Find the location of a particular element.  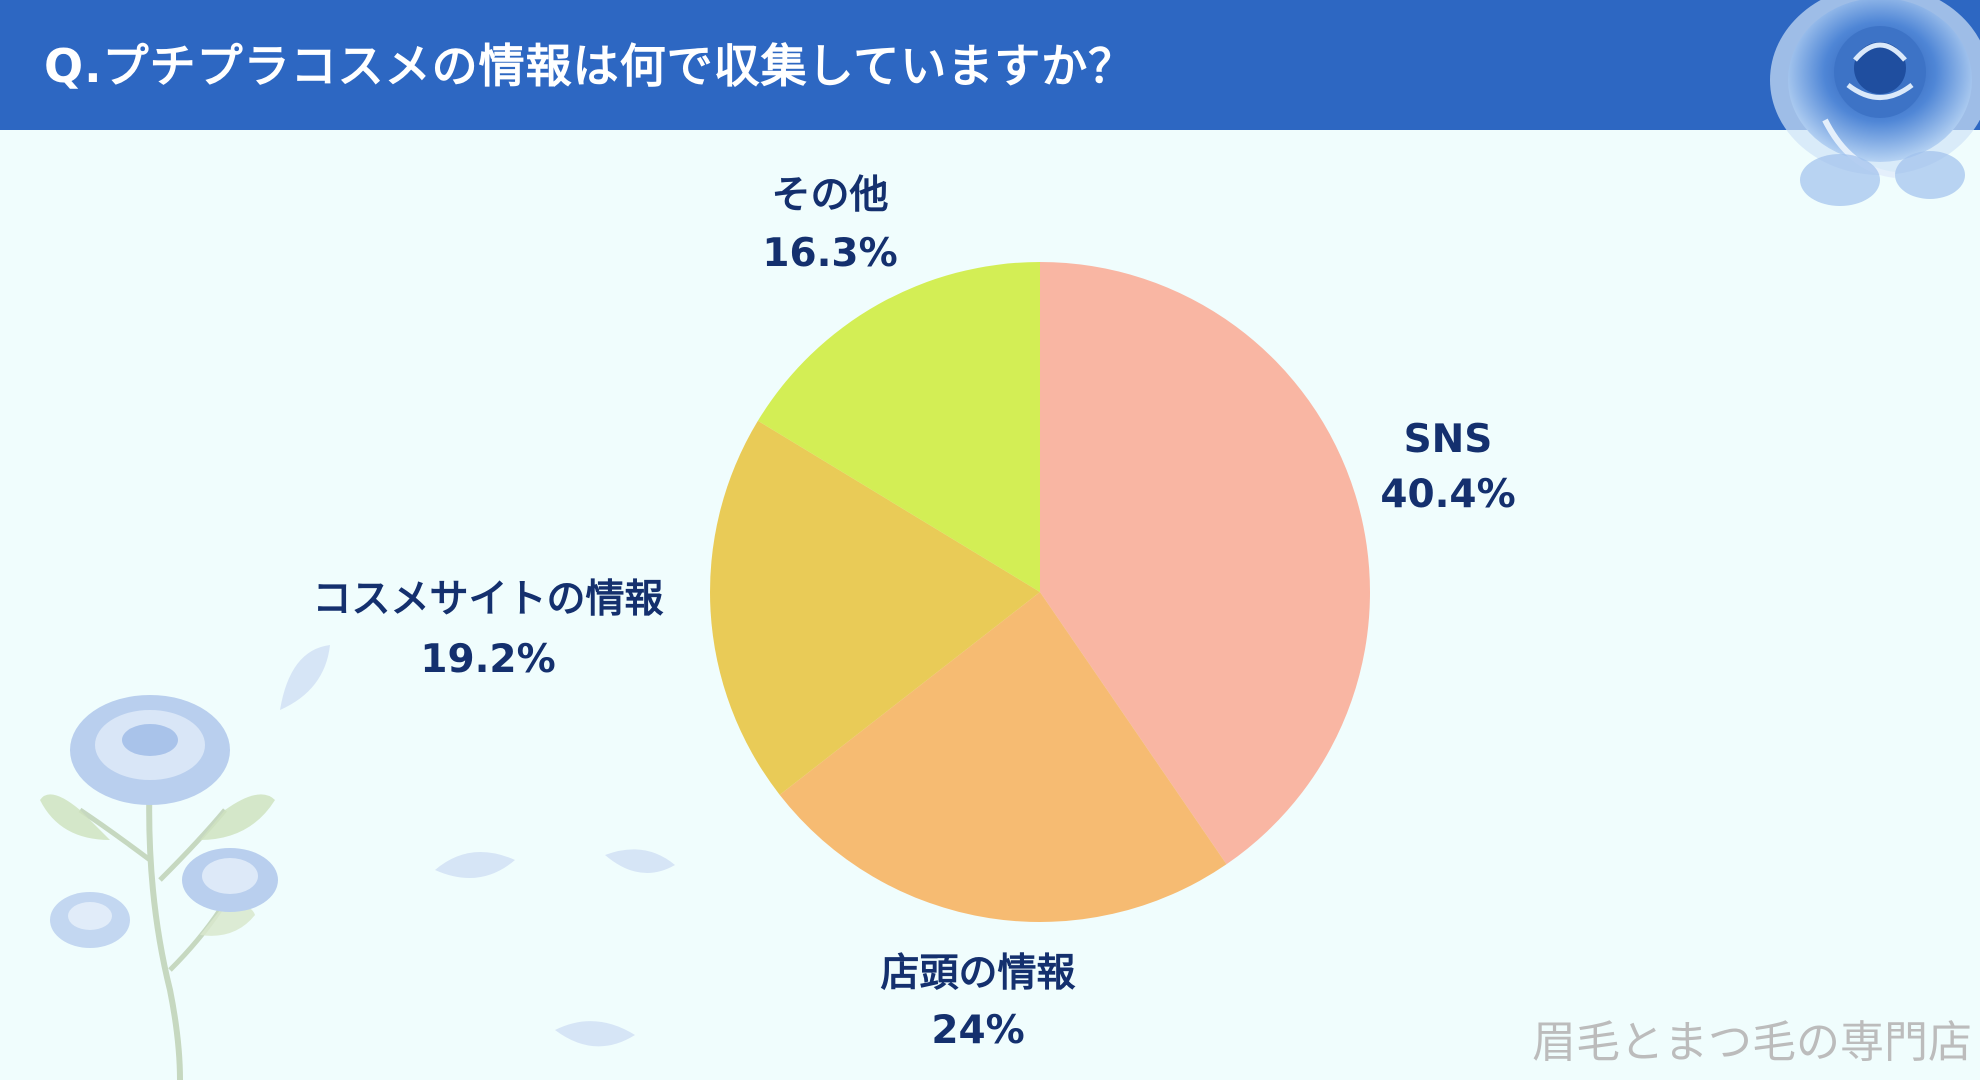

blue-rose-top-right-icon is located at coordinates (1875, 103).